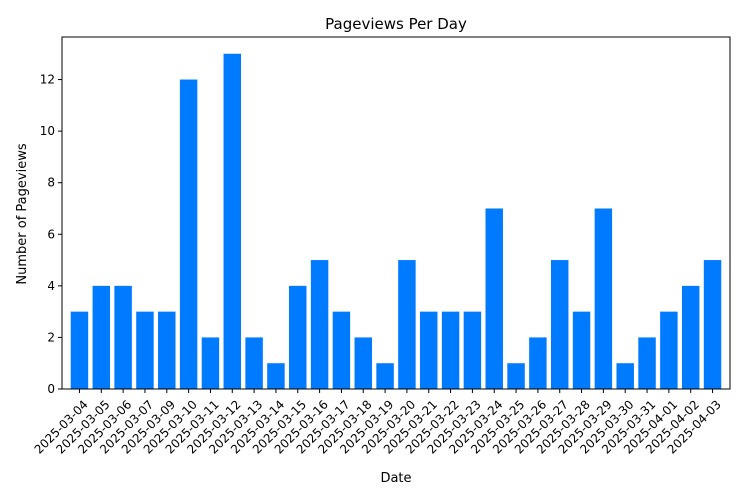  Describe the element at coordinates (22, 213) in the screenshot. I see `y-axis-title: Number of Pageviews` at that location.